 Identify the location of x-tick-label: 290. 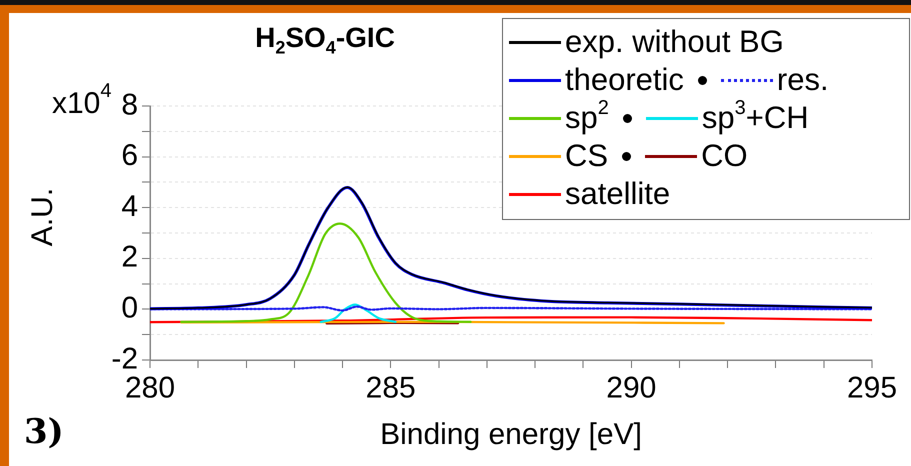
(631, 387).